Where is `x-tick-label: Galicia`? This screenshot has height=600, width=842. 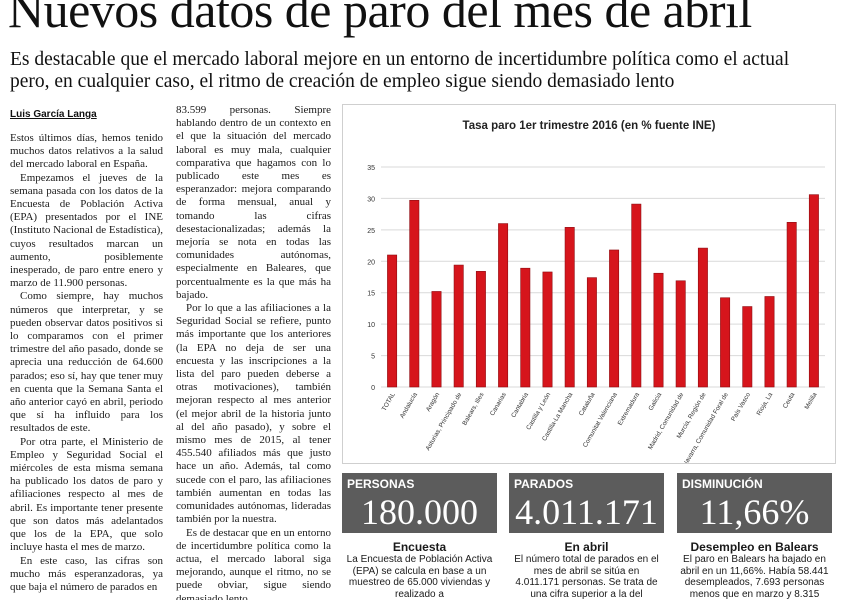
x-tick-label: Galicia is located at coordinates (655, 401).